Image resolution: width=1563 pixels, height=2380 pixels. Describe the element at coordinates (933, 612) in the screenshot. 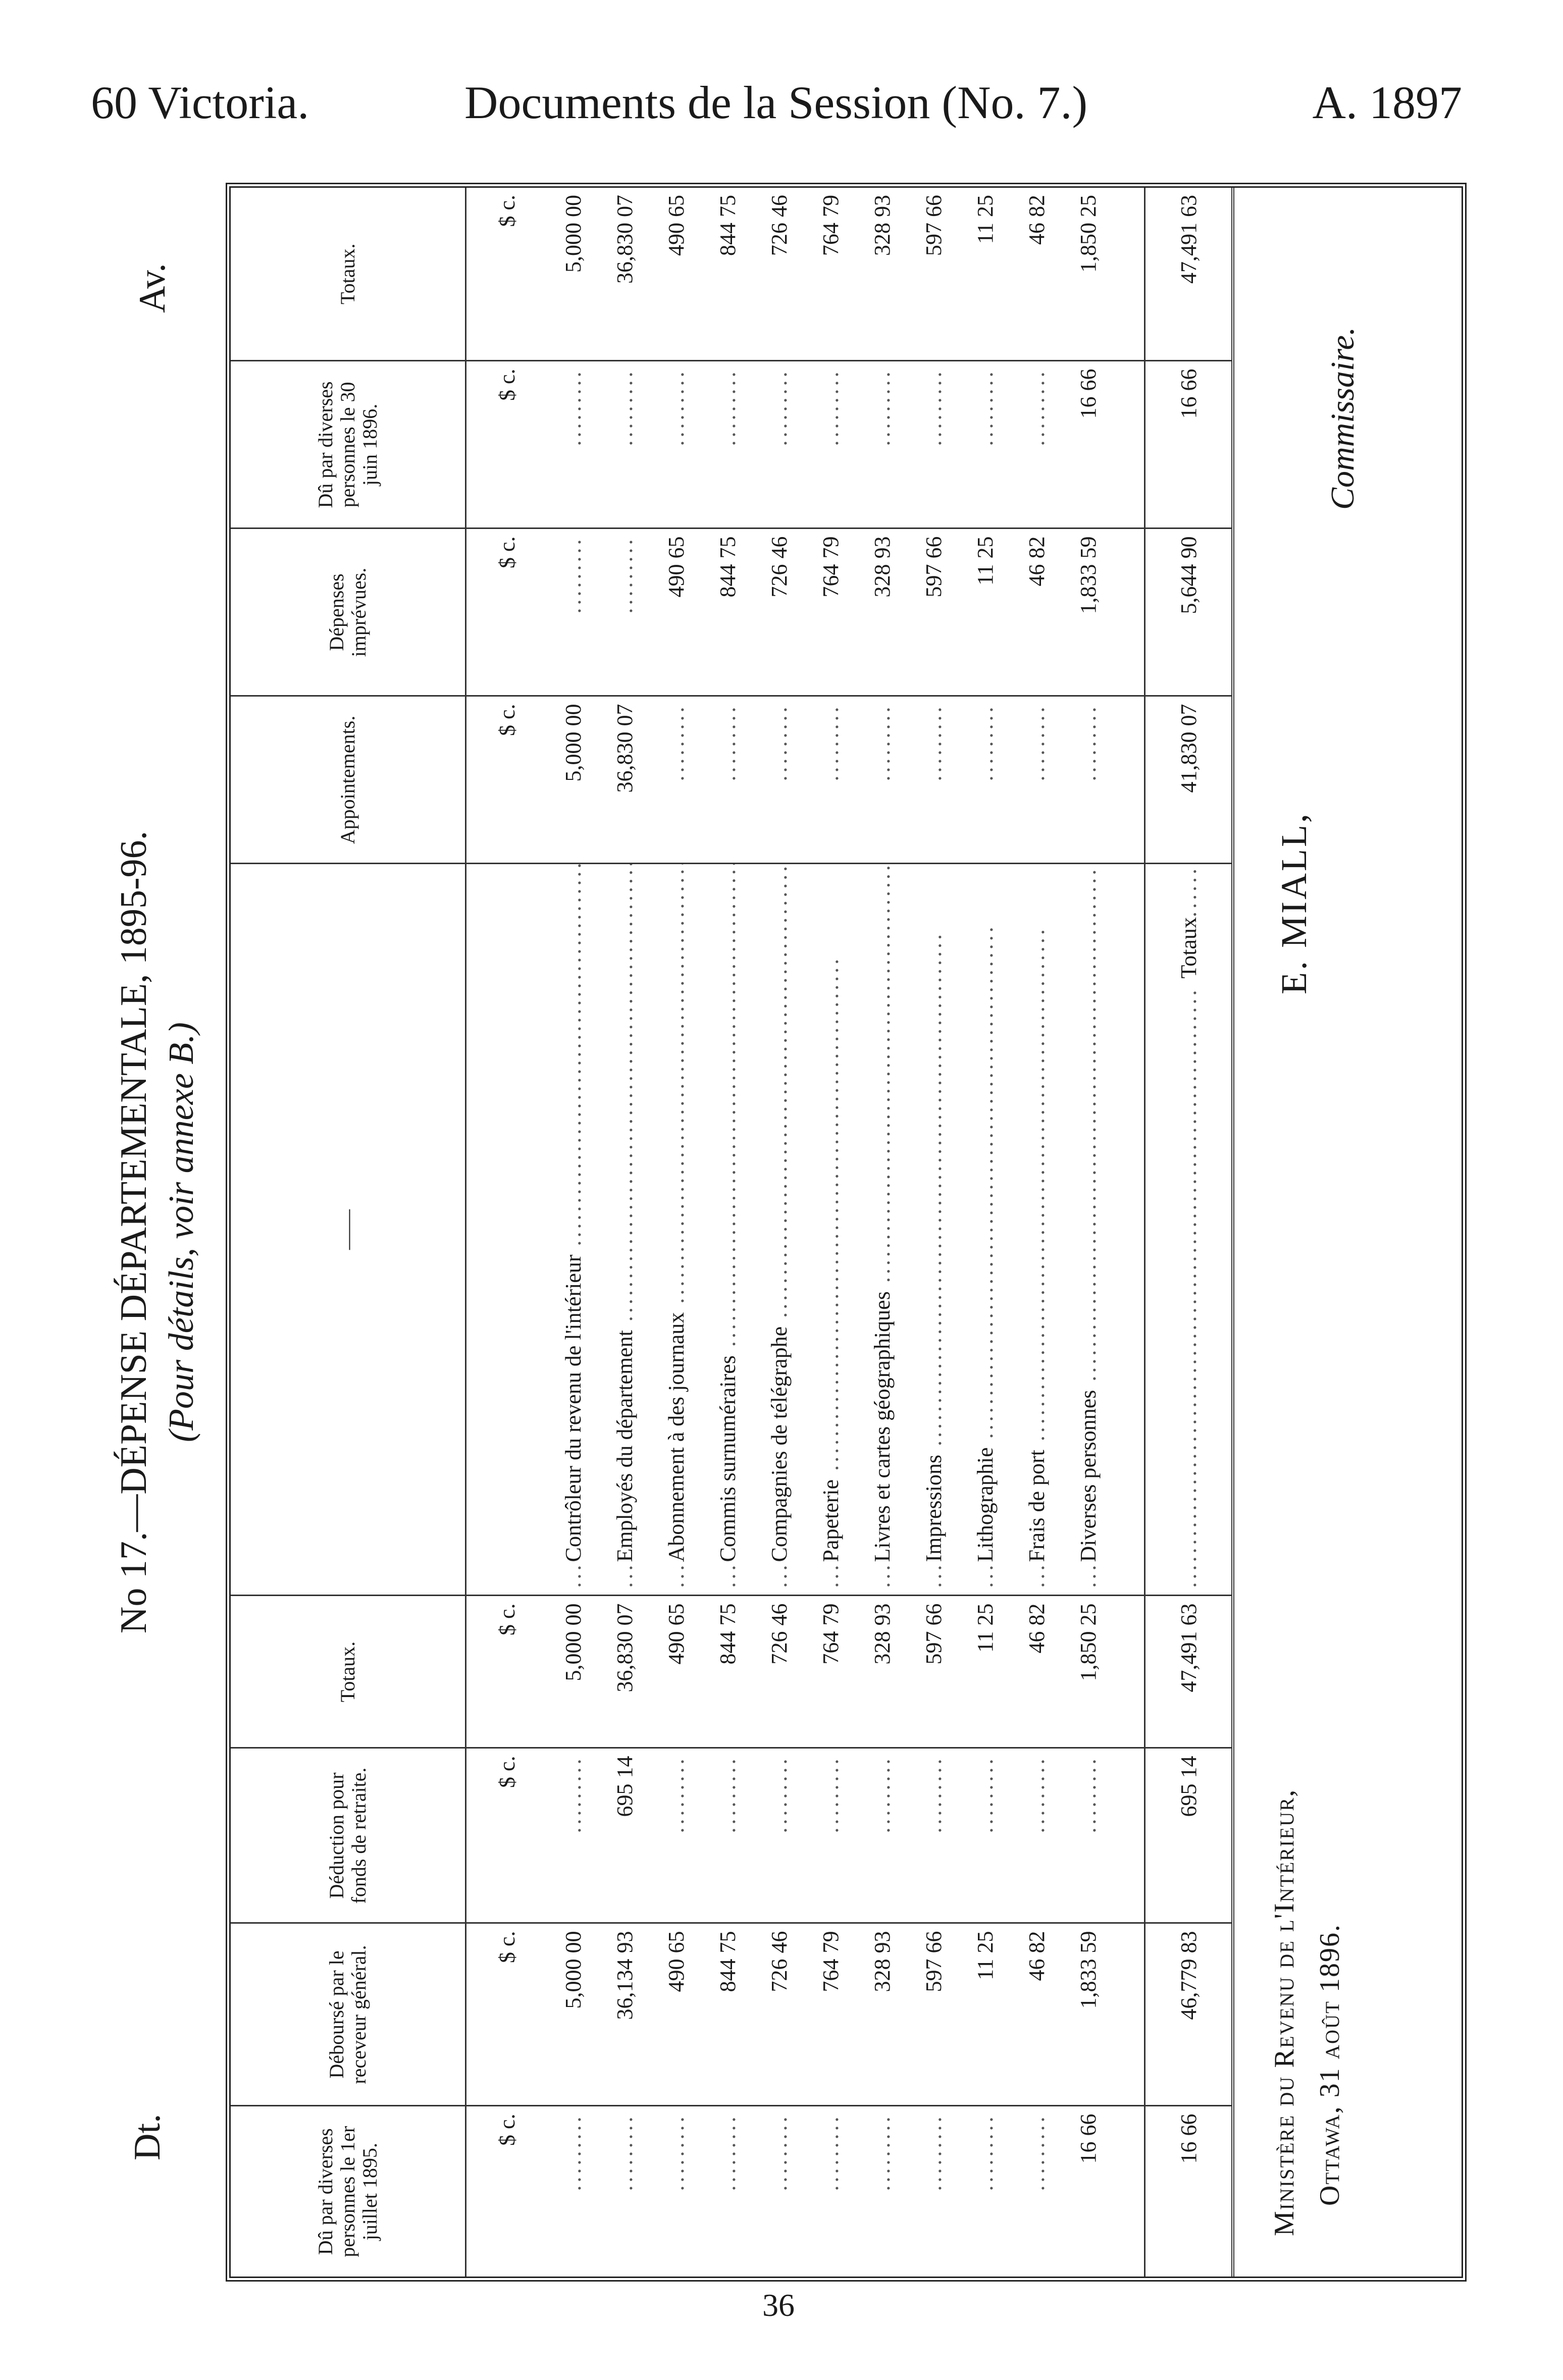

I see `amount-cell: 597 66` at that location.